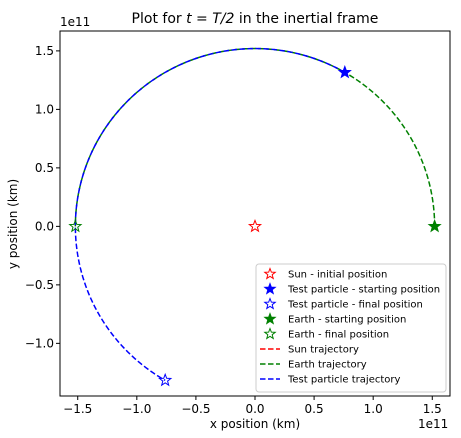  What do you see at coordinates (270, 333) in the screenshot?
I see `legend-swatch-earth-final-position` at bounding box center [270, 333].